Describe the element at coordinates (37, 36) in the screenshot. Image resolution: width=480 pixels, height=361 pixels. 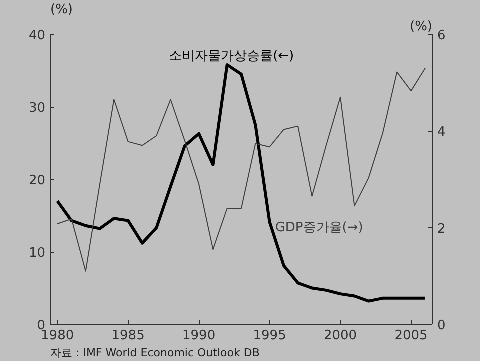
I see `y-tick-label: 40` at that location.